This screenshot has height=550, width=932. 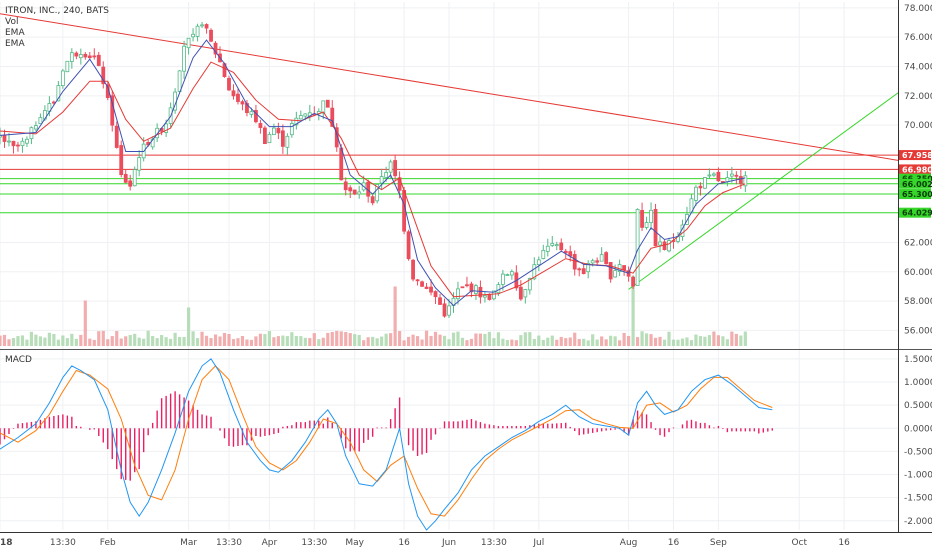 What do you see at coordinates (18, 360) in the screenshot?
I see `macd-title: MACD` at bounding box center [18, 360].